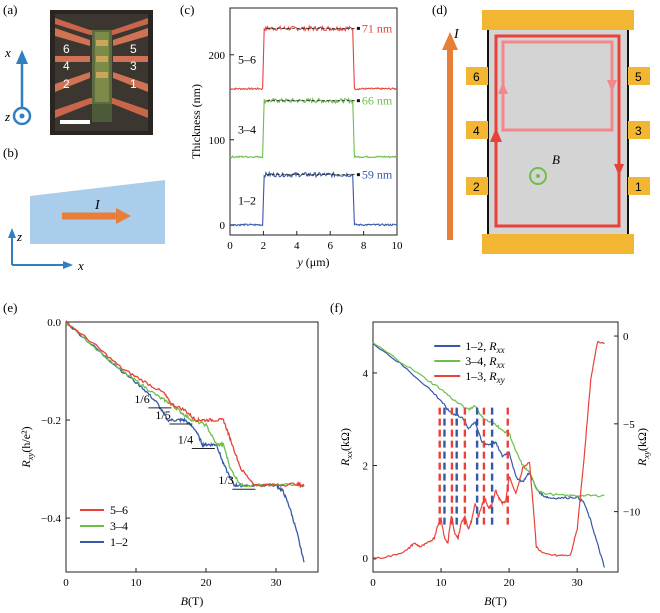 The image size is (660, 613). I want to click on plateau-label-e: 1/6, so click(141, 399).